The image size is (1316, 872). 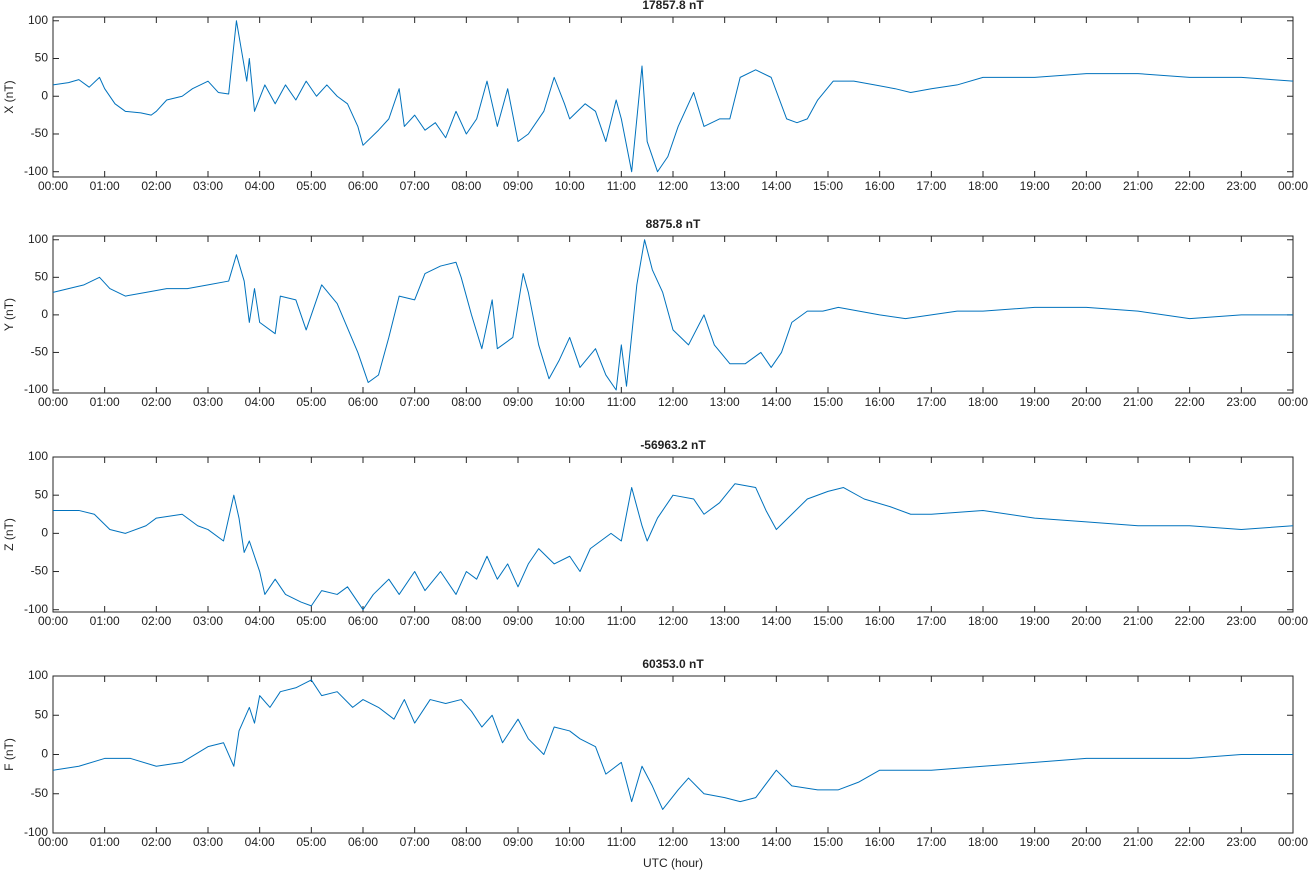 I want to click on chart-title: -56963.2 nT, so click(x=673, y=445).